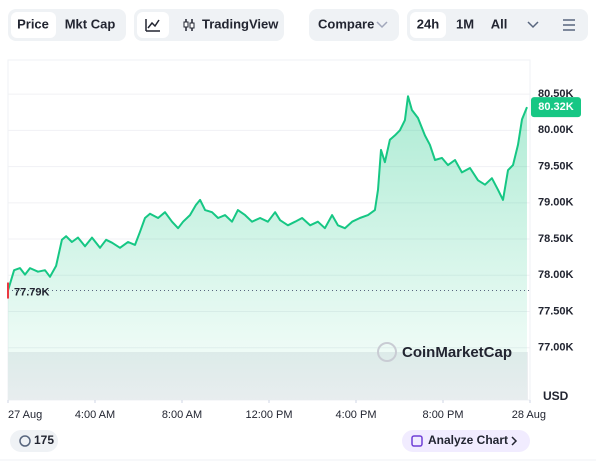 This screenshot has height=475, width=596. Describe the element at coordinates (268, 415) in the screenshot. I see `x-tick-label: 12:00 PM` at that location.